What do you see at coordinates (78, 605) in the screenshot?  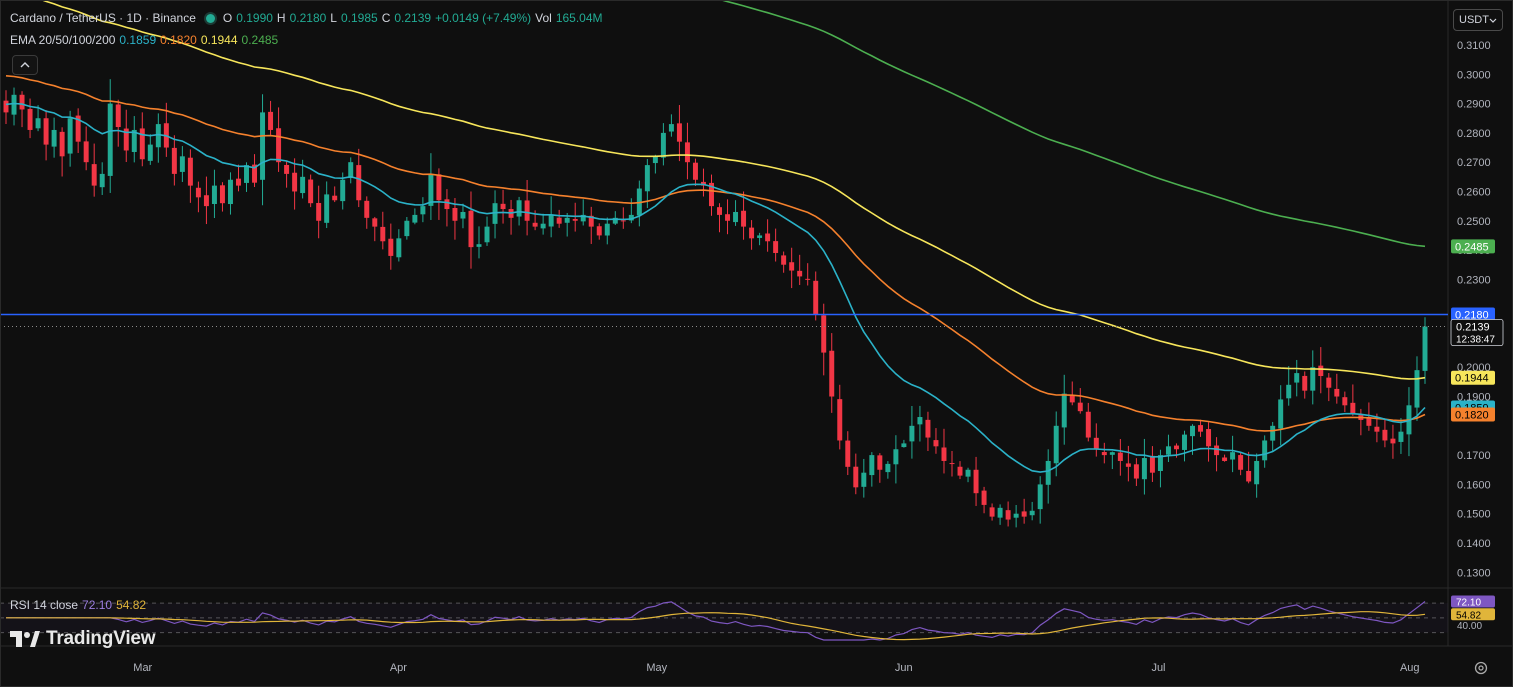 I see `rsi-legend: RSI 14 close 72.10 54.82` at bounding box center [78, 605].